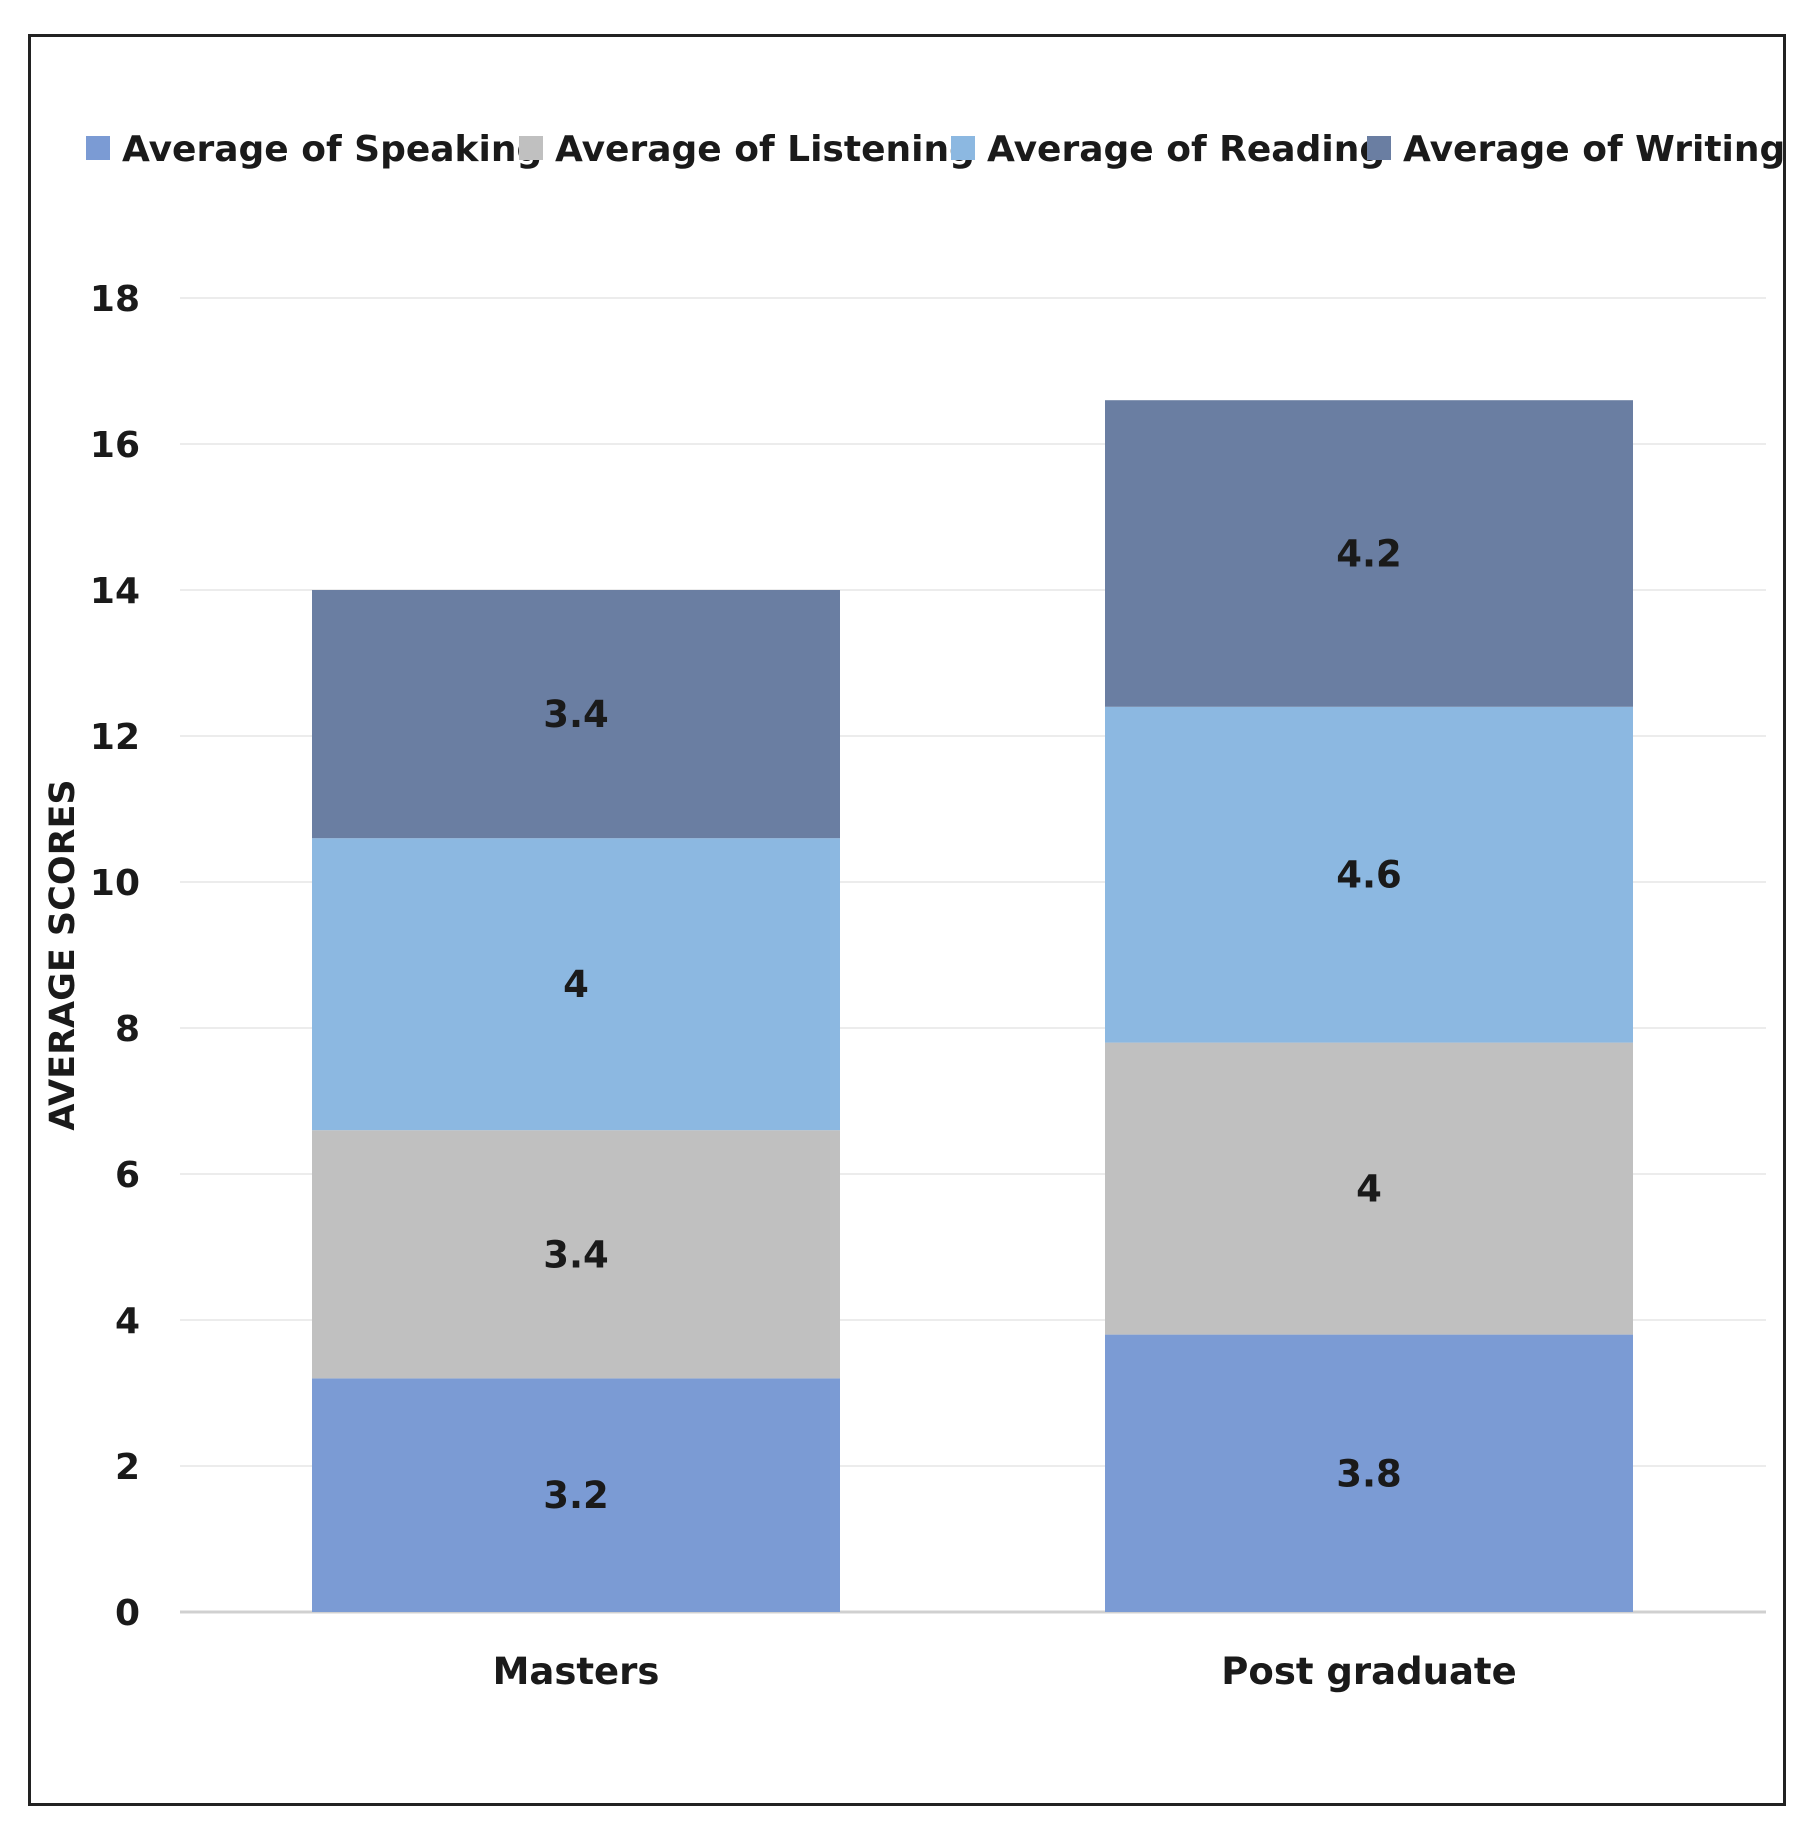  Describe the element at coordinates (531, 148) in the screenshot. I see `legend-swatch-average-of-listening` at that location.